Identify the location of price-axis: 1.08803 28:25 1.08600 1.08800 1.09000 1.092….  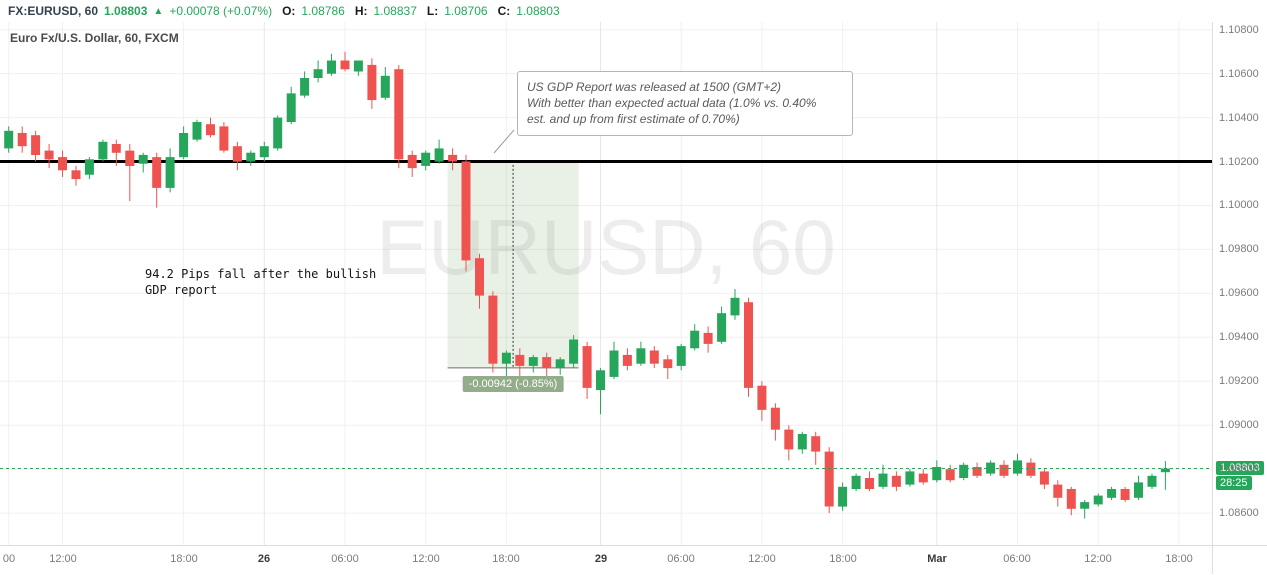
(1239, 283).